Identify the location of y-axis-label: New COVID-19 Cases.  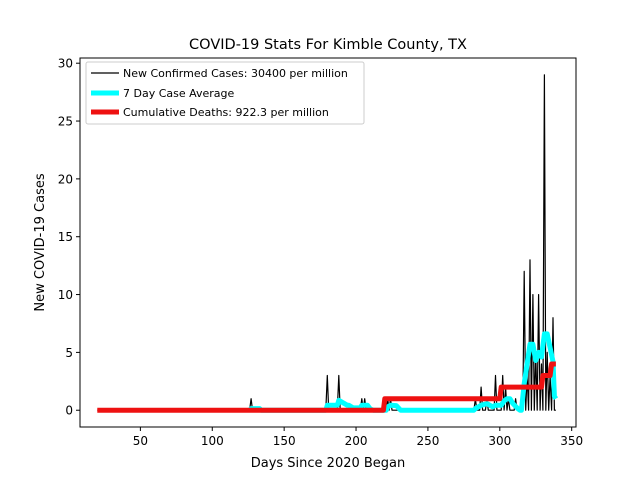
(40, 242).